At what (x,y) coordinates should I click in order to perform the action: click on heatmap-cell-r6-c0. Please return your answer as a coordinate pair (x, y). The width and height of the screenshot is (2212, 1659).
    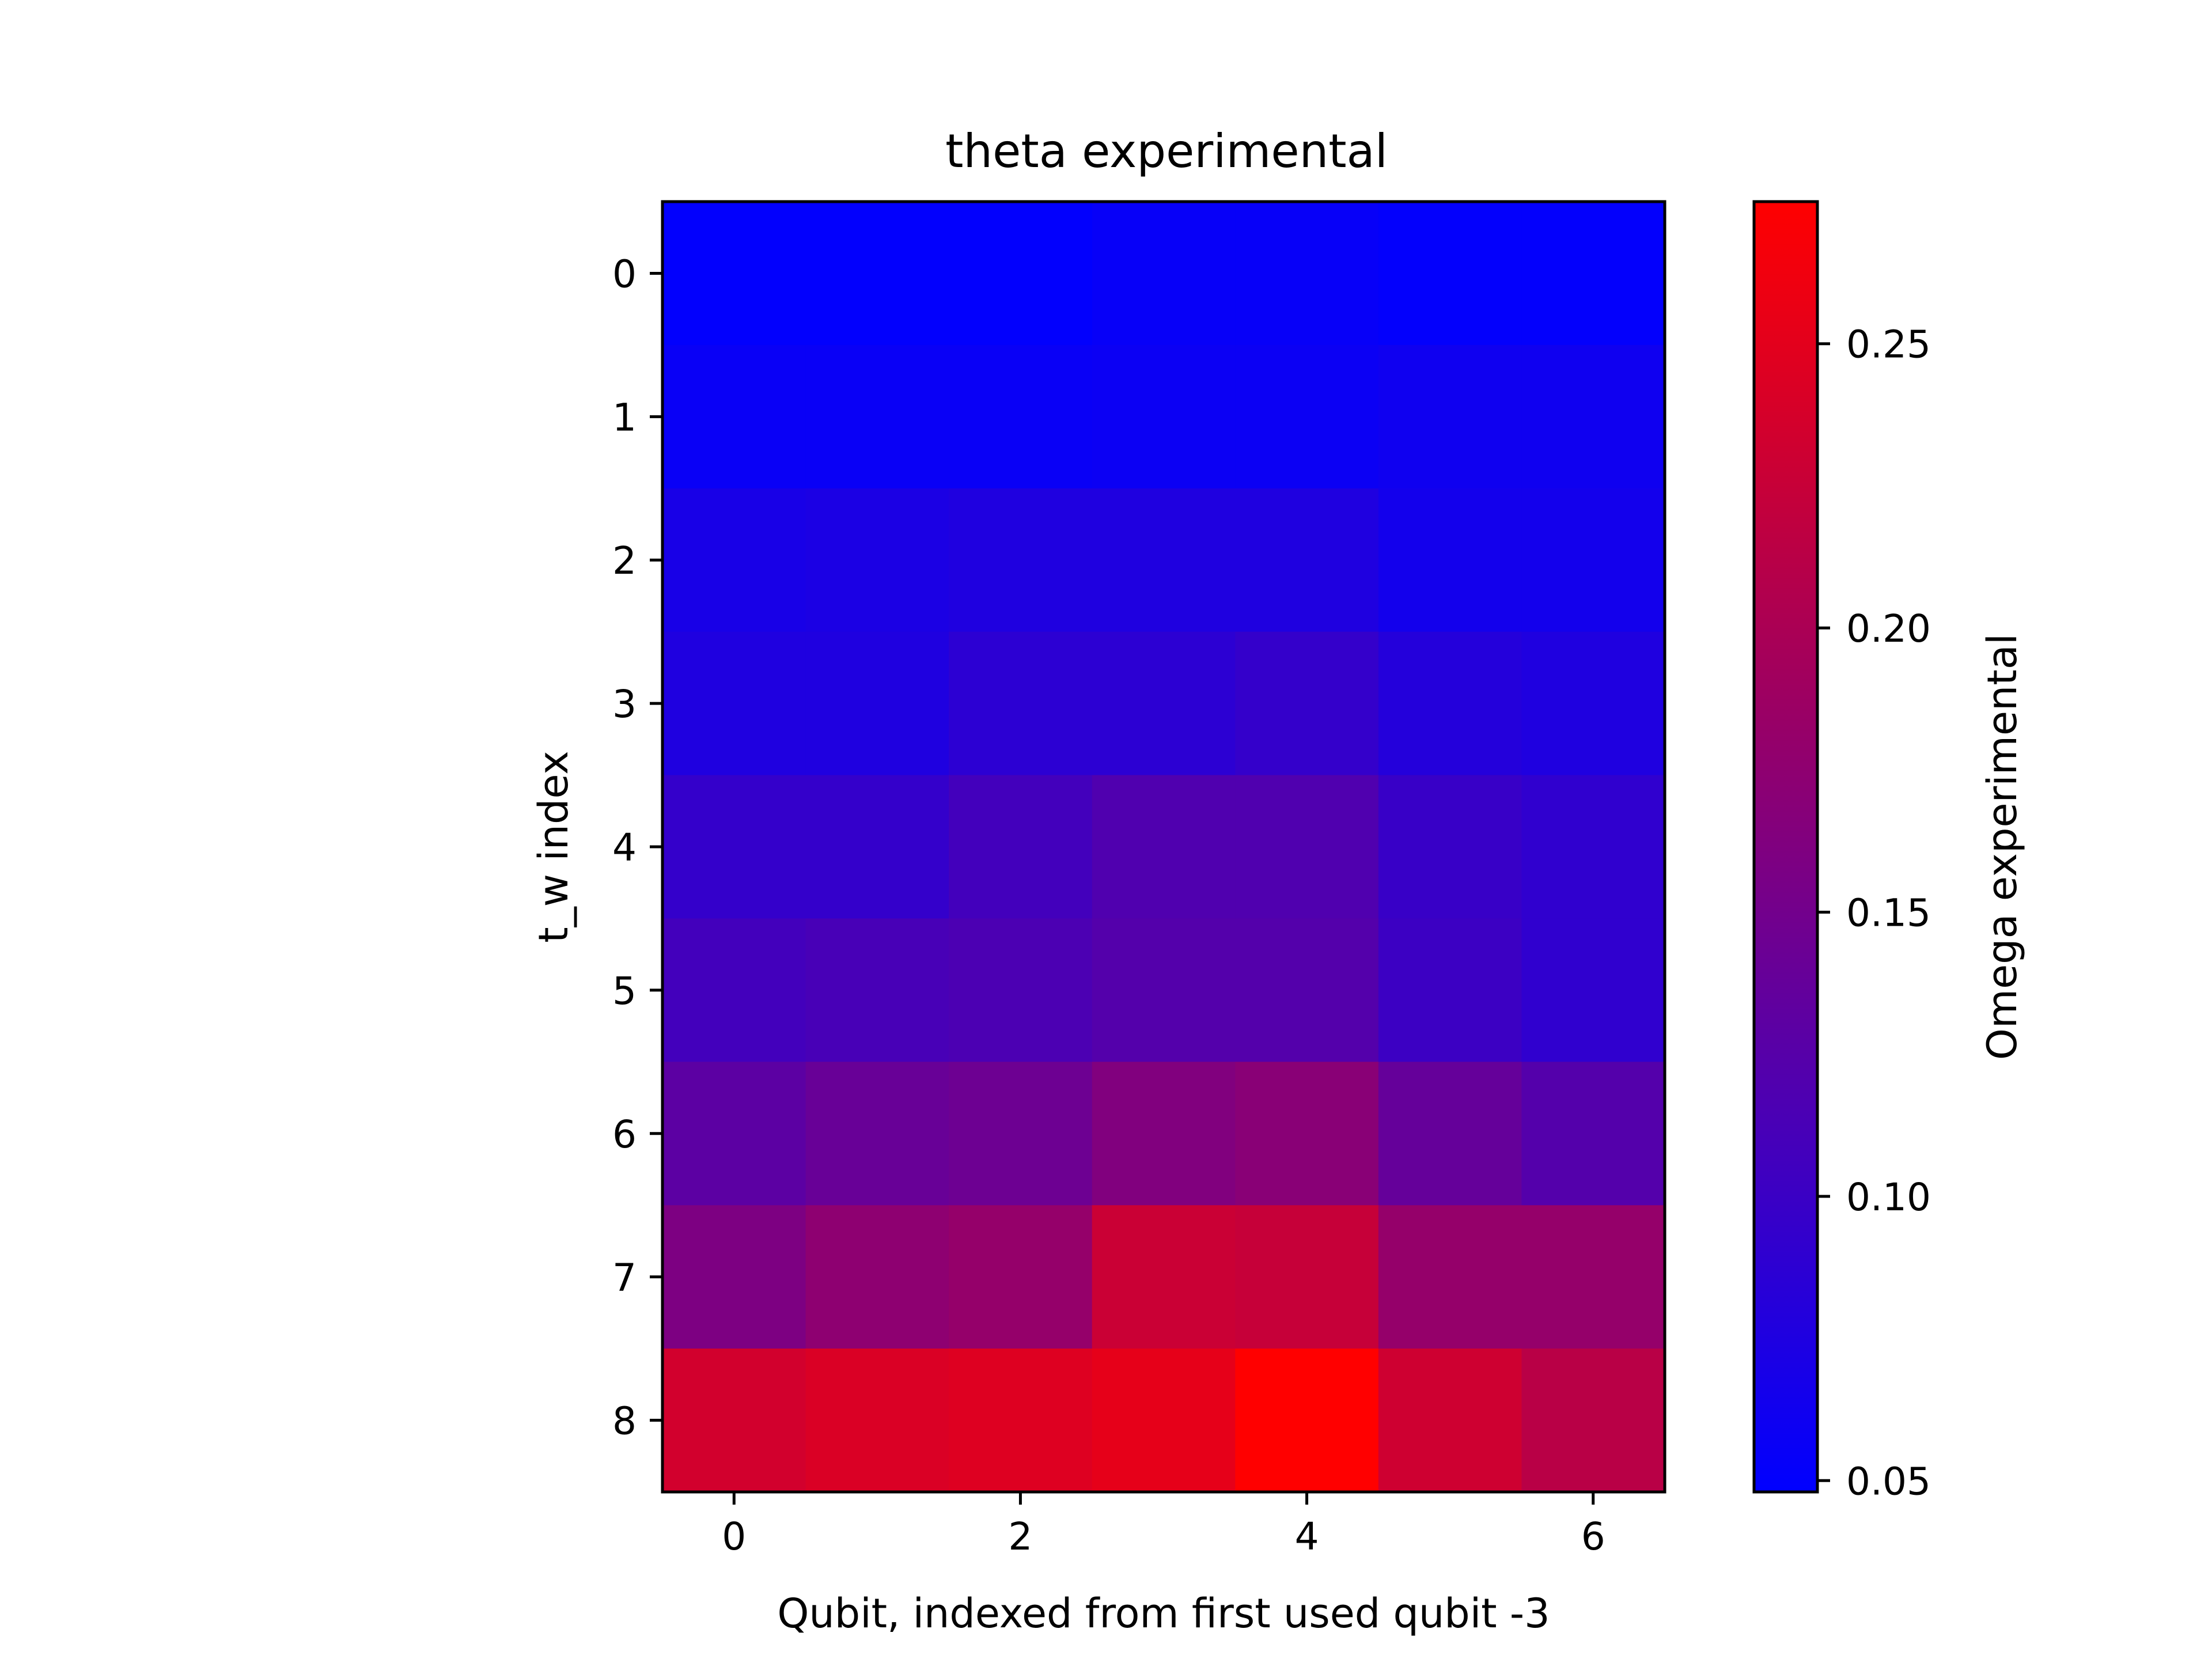
    Looking at the image, I should click on (734, 1134).